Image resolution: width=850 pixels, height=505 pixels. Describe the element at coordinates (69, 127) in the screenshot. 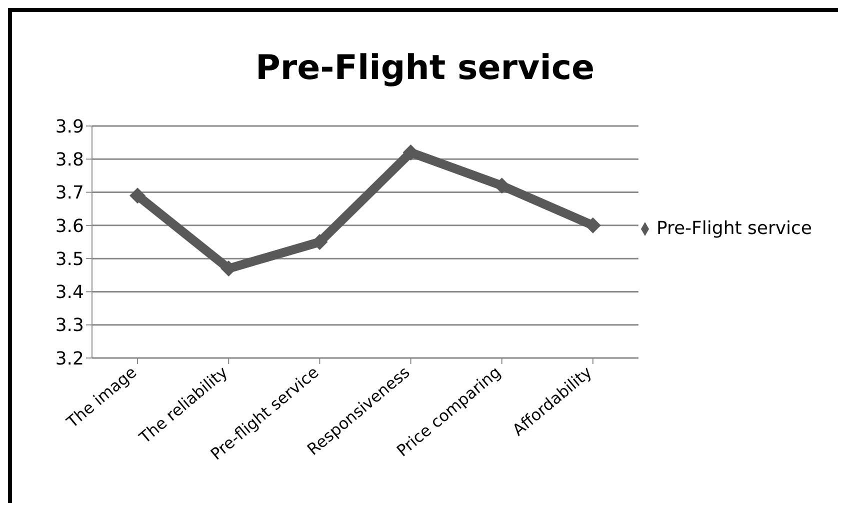

I see `y-tick-label: 3.9` at that location.